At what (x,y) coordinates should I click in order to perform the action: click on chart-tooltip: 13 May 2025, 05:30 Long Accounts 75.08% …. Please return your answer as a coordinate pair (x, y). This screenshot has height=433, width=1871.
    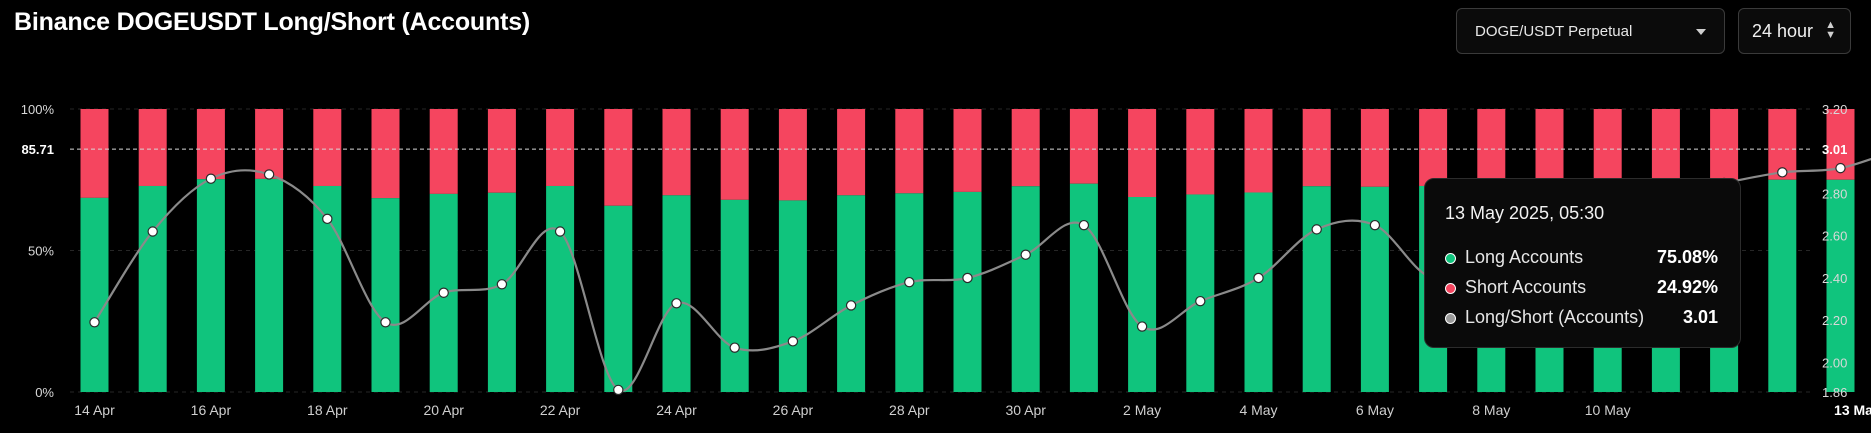
    Looking at the image, I should click on (1582, 263).